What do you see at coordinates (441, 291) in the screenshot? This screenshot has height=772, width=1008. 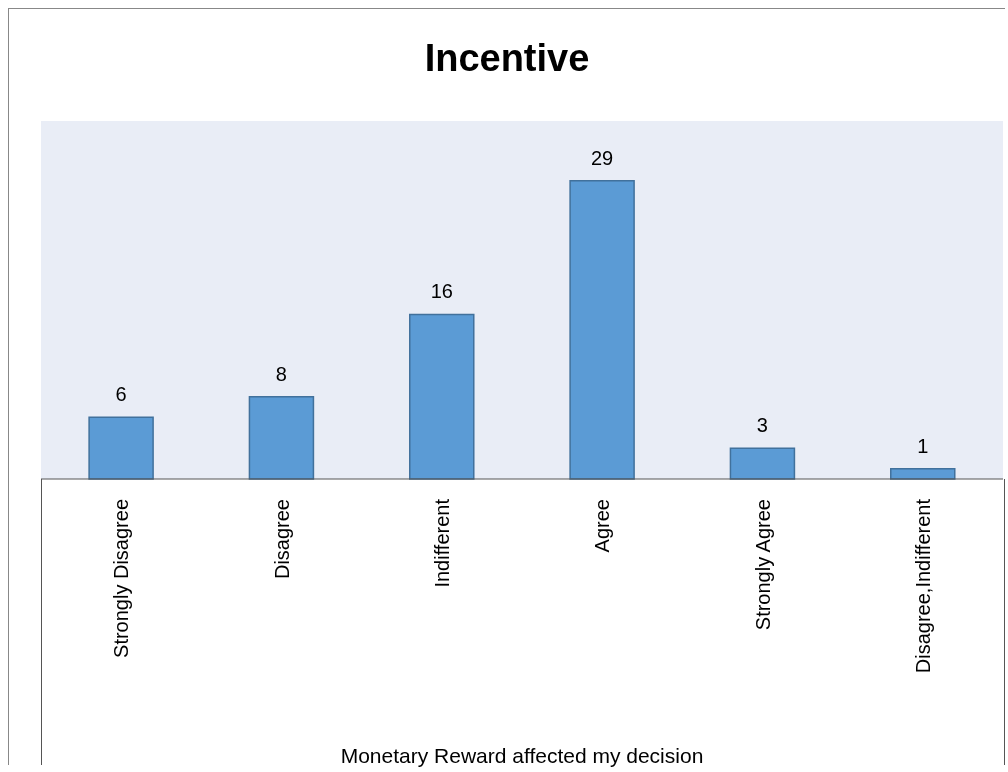 I see `data-label: 16` at bounding box center [441, 291].